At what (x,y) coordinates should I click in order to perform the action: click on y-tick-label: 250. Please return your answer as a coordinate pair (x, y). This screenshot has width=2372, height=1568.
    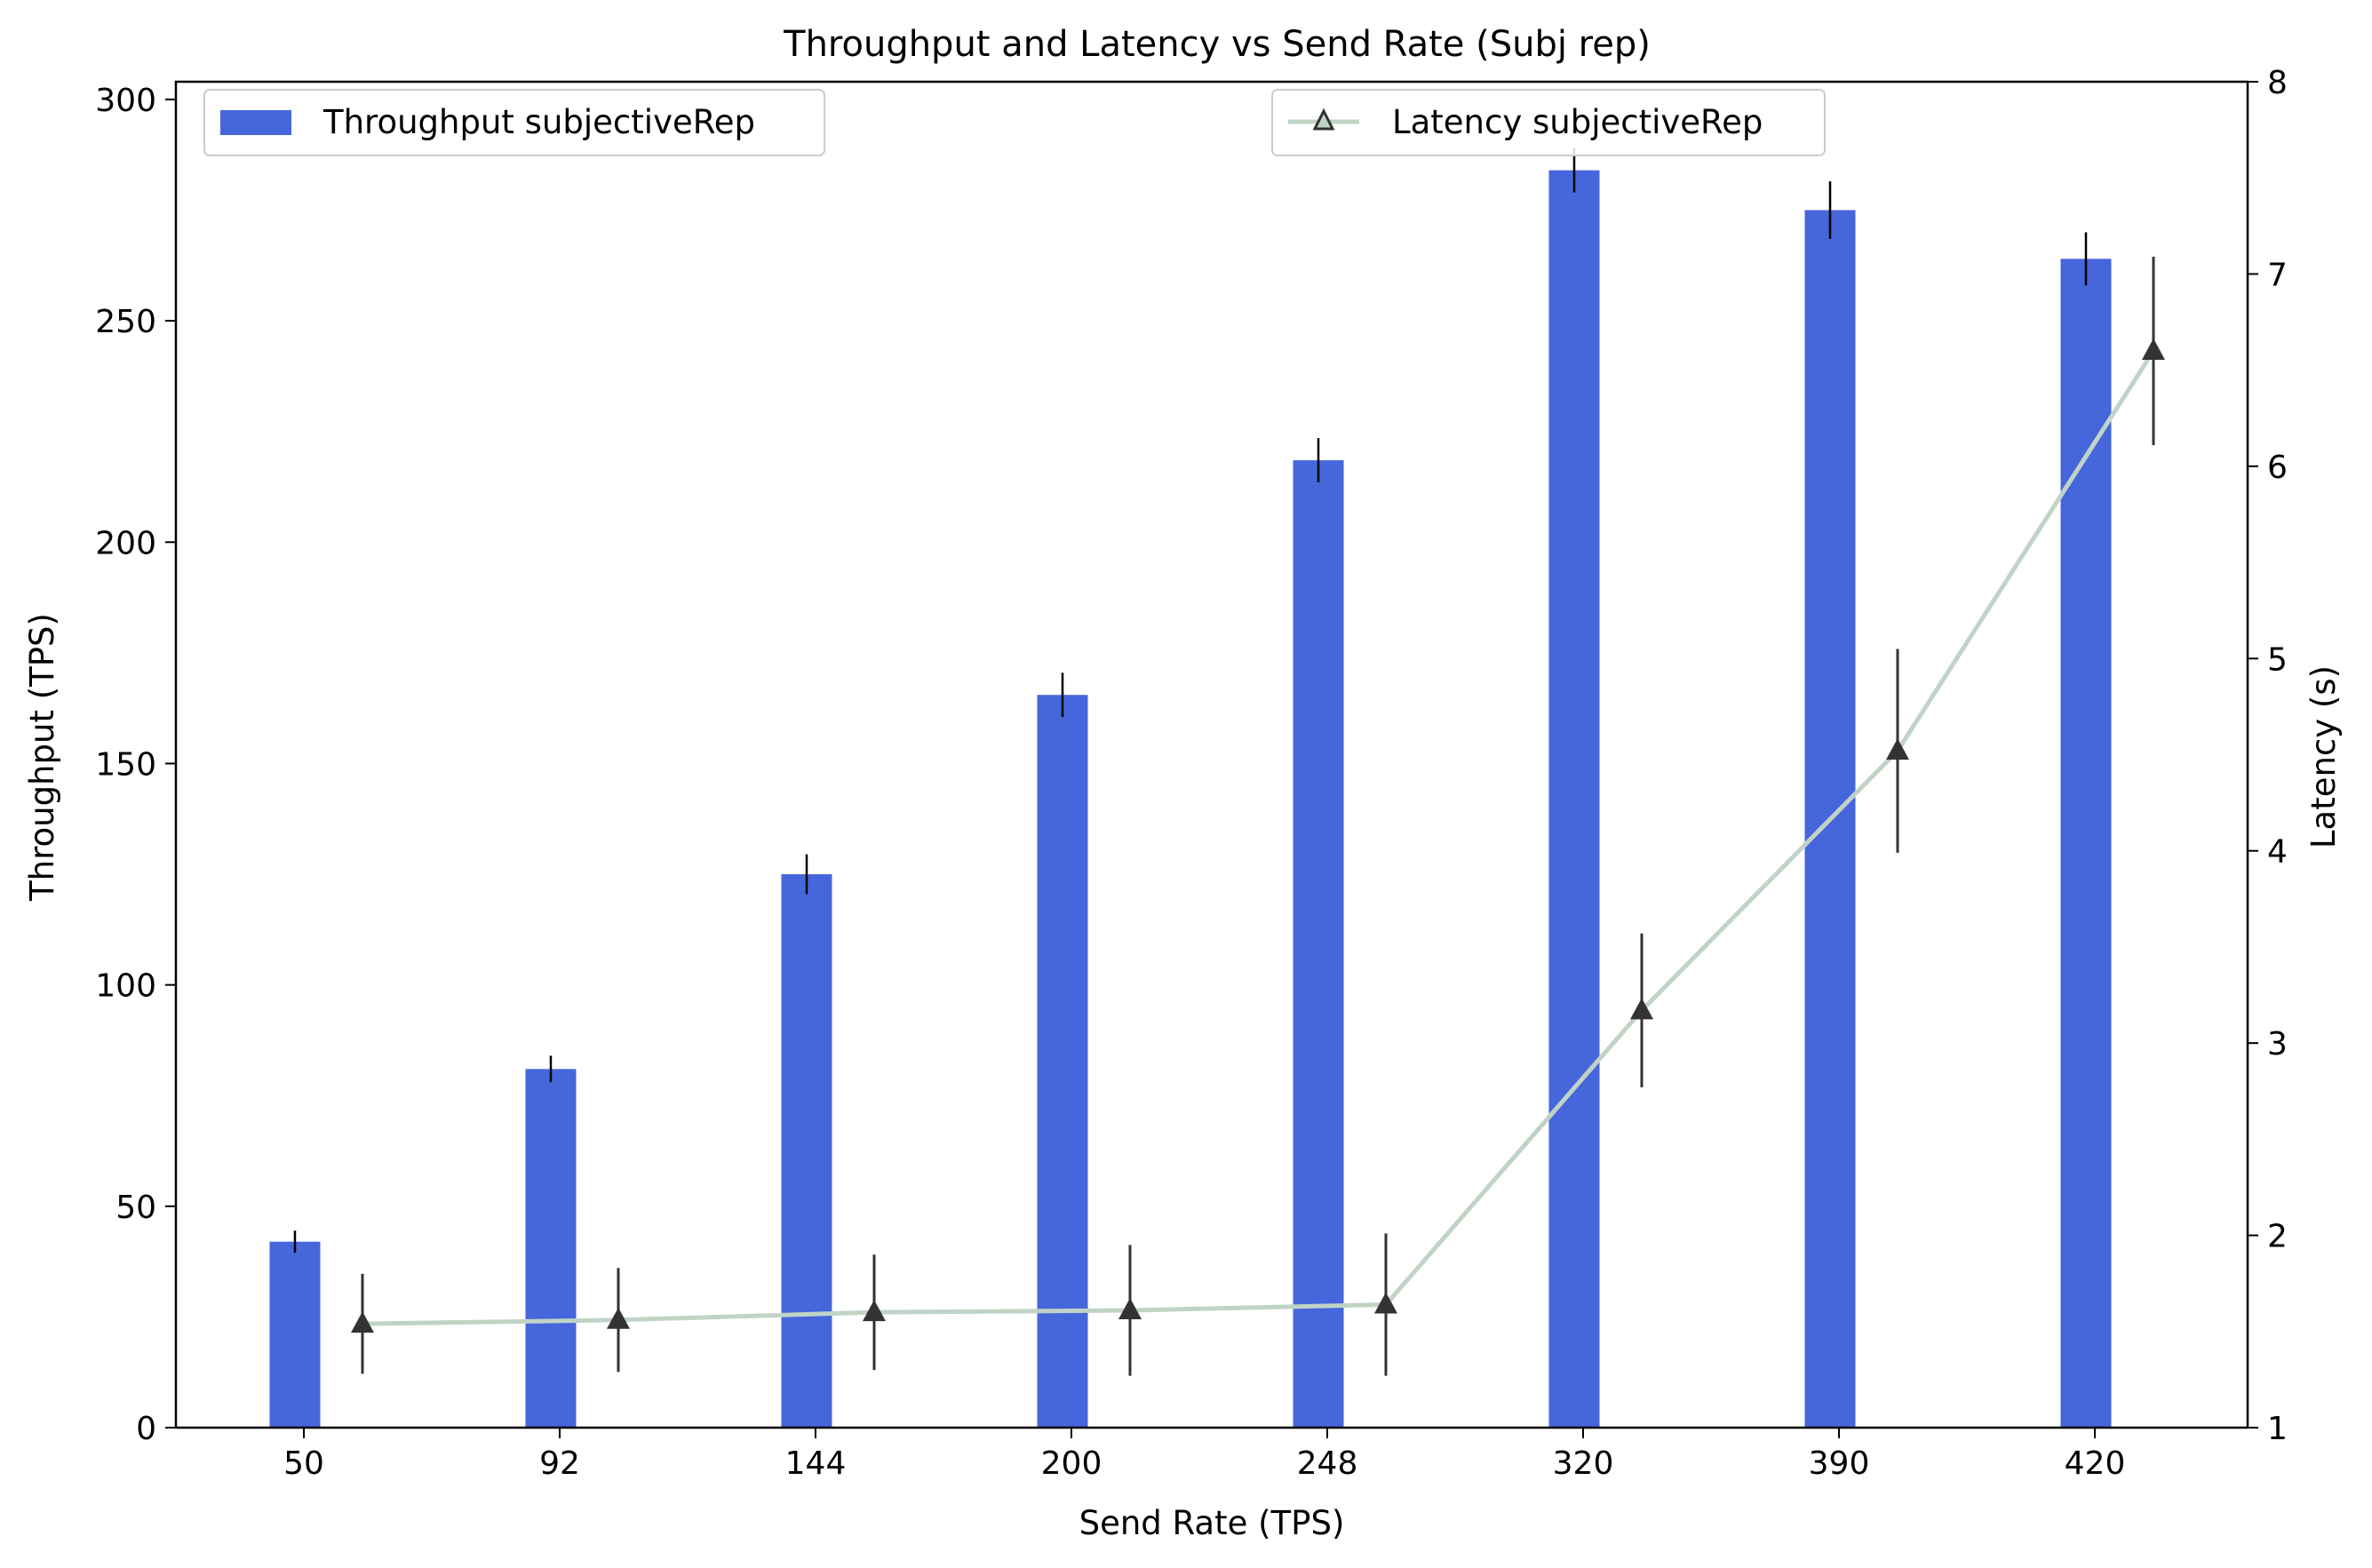
    Looking at the image, I should click on (125, 322).